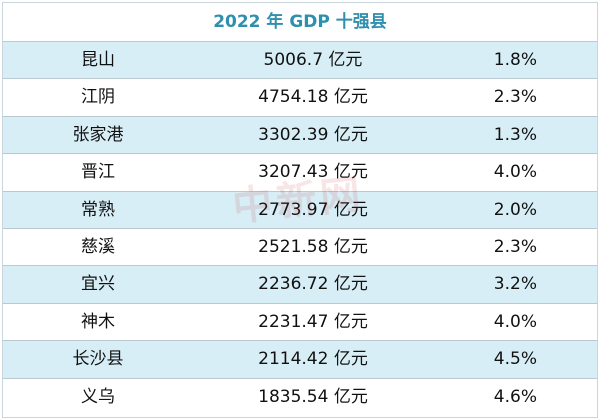 This screenshot has height=419, width=600. I want to click on growth-rate: 4.5%, so click(505, 359).